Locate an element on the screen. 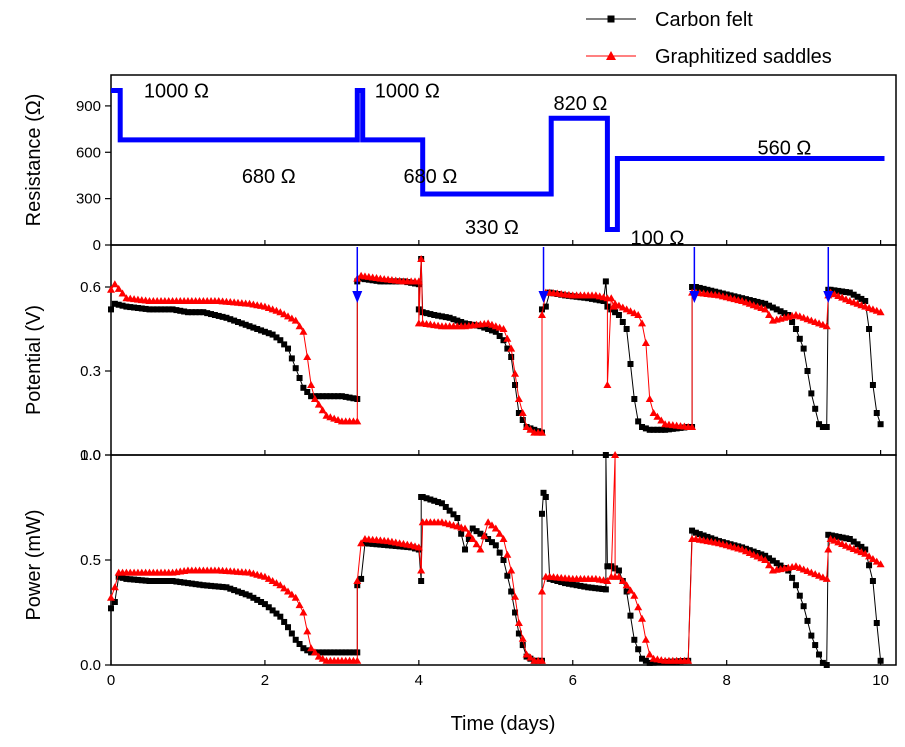 Image resolution: width=905 pixels, height=747 pixels. x-tick-label: 4 is located at coordinates (419, 680).